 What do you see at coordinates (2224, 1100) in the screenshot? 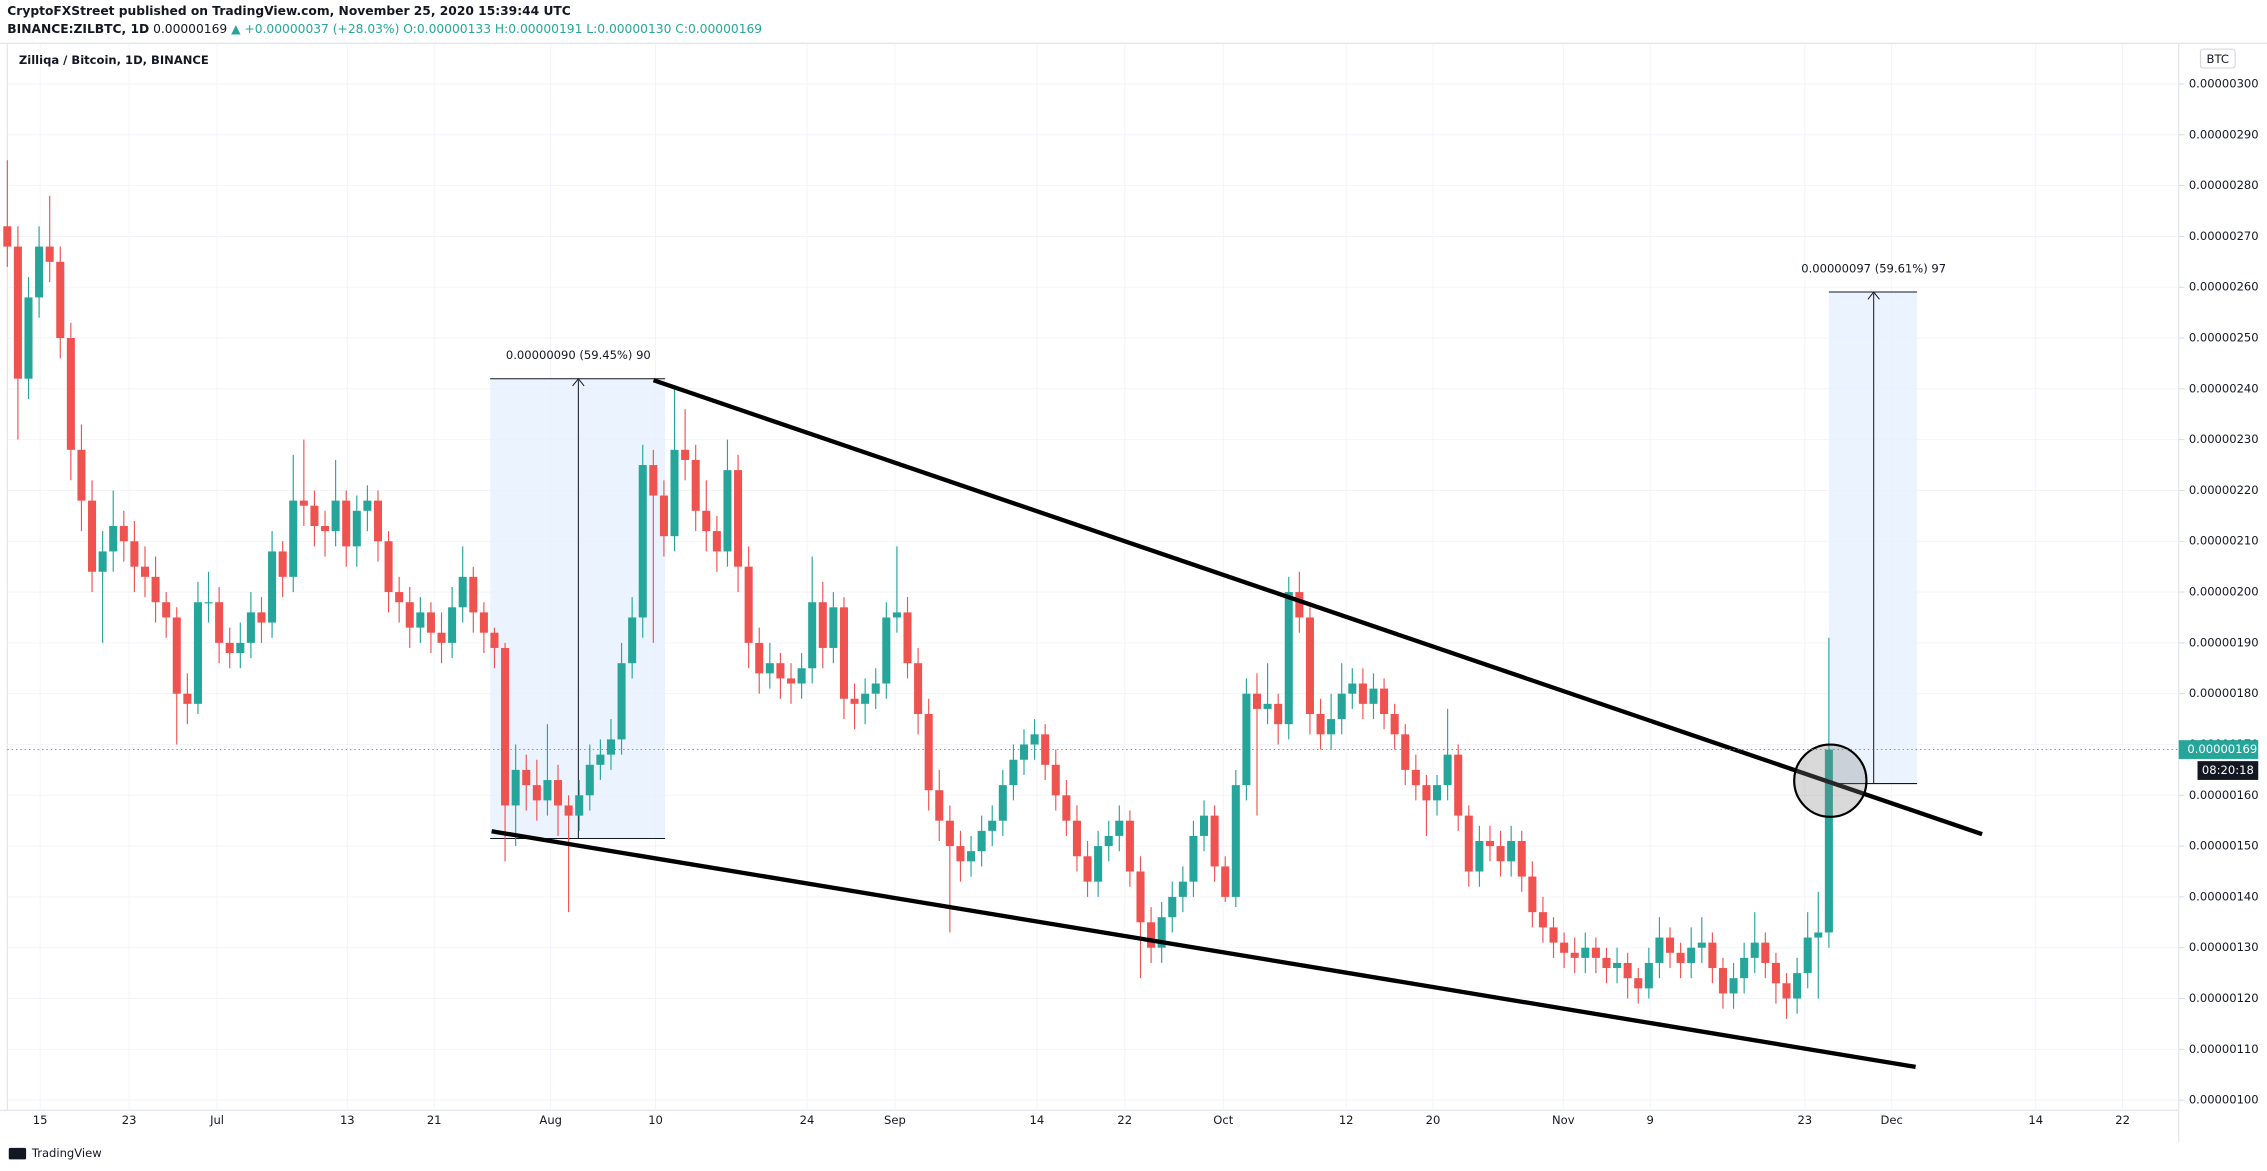
I see `y-tick-label: 0.00000100` at bounding box center [2224, 1100].